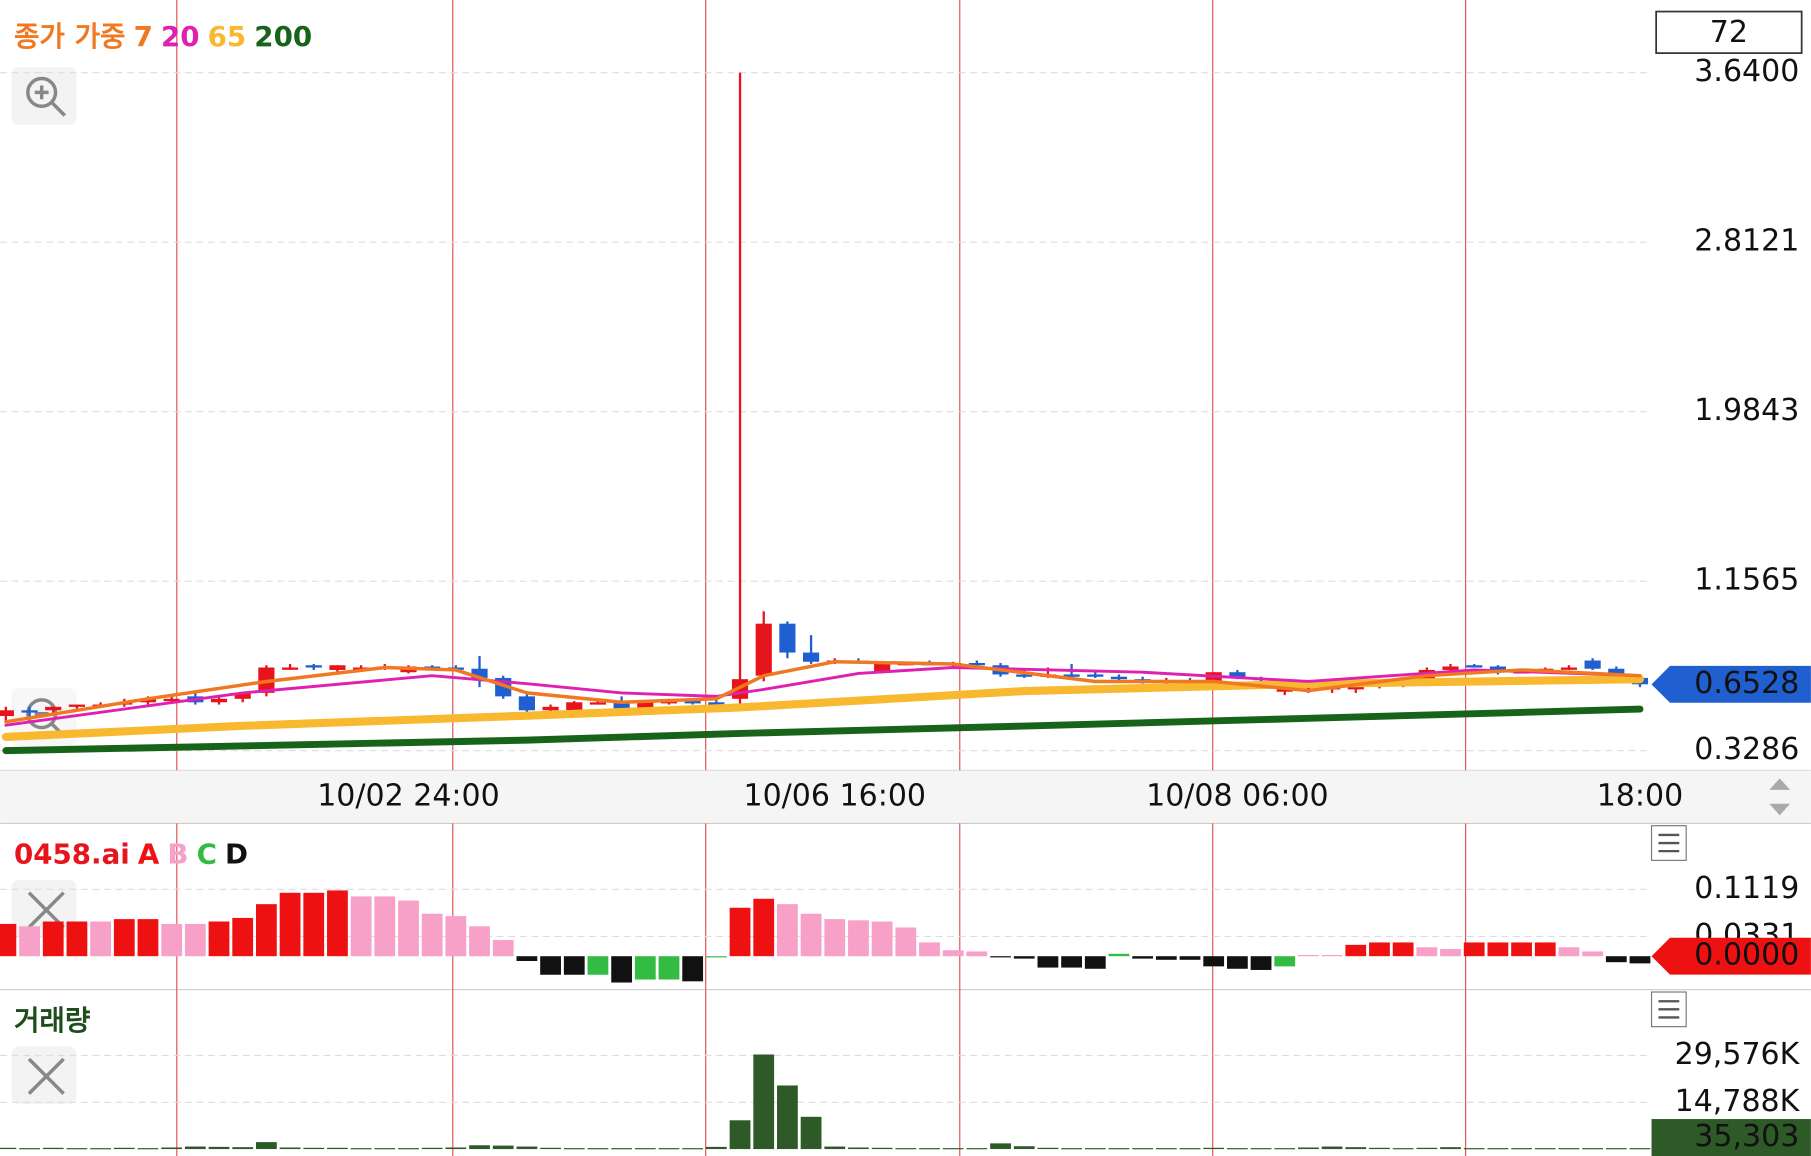 The width and height of the screenshot is (1811, 1156). I want to click on legend-label: B, so click(177, 854).